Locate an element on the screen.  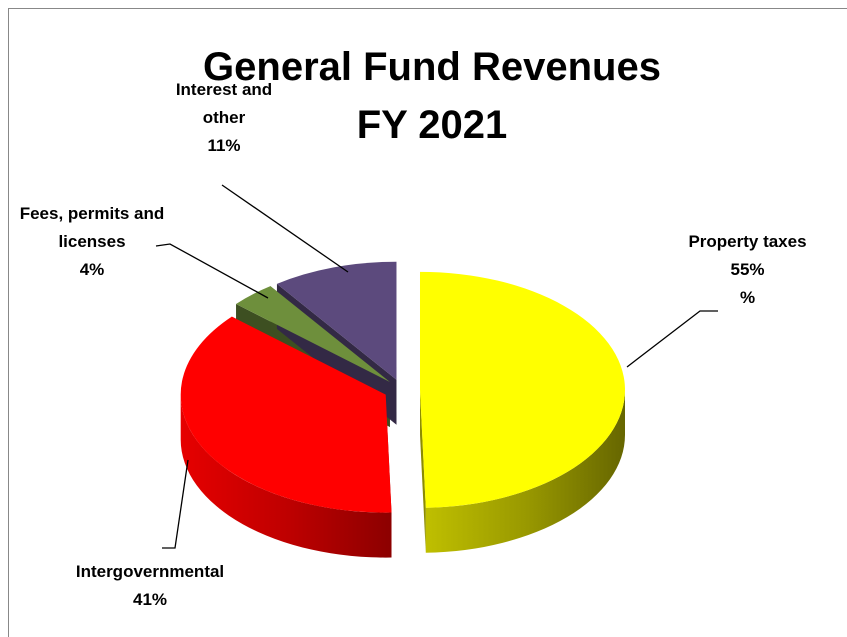
value-label: 55% is located at coordinates (747, 269).